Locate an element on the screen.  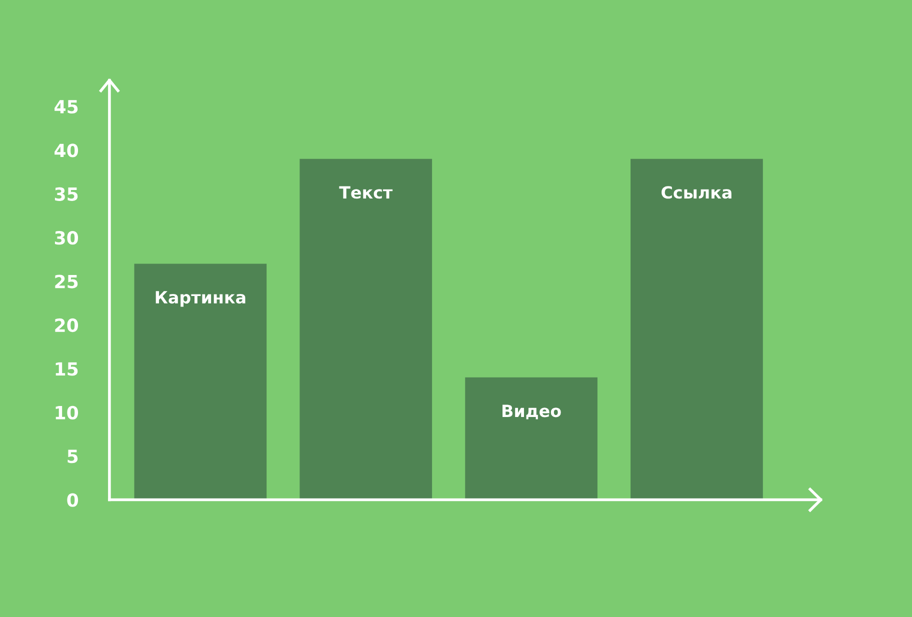
x-tick-label: Картинка is located at coordinates (201, 299).